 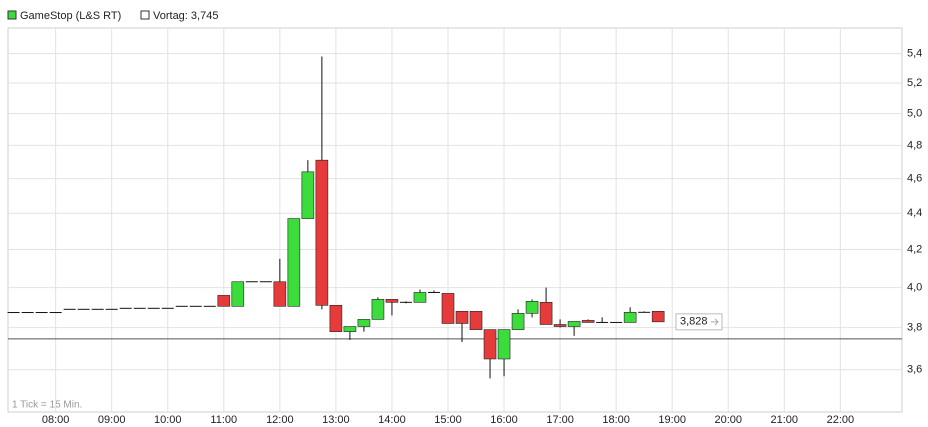 I want to click on x-tick-label: 19:00, so click(x=672, y=420).